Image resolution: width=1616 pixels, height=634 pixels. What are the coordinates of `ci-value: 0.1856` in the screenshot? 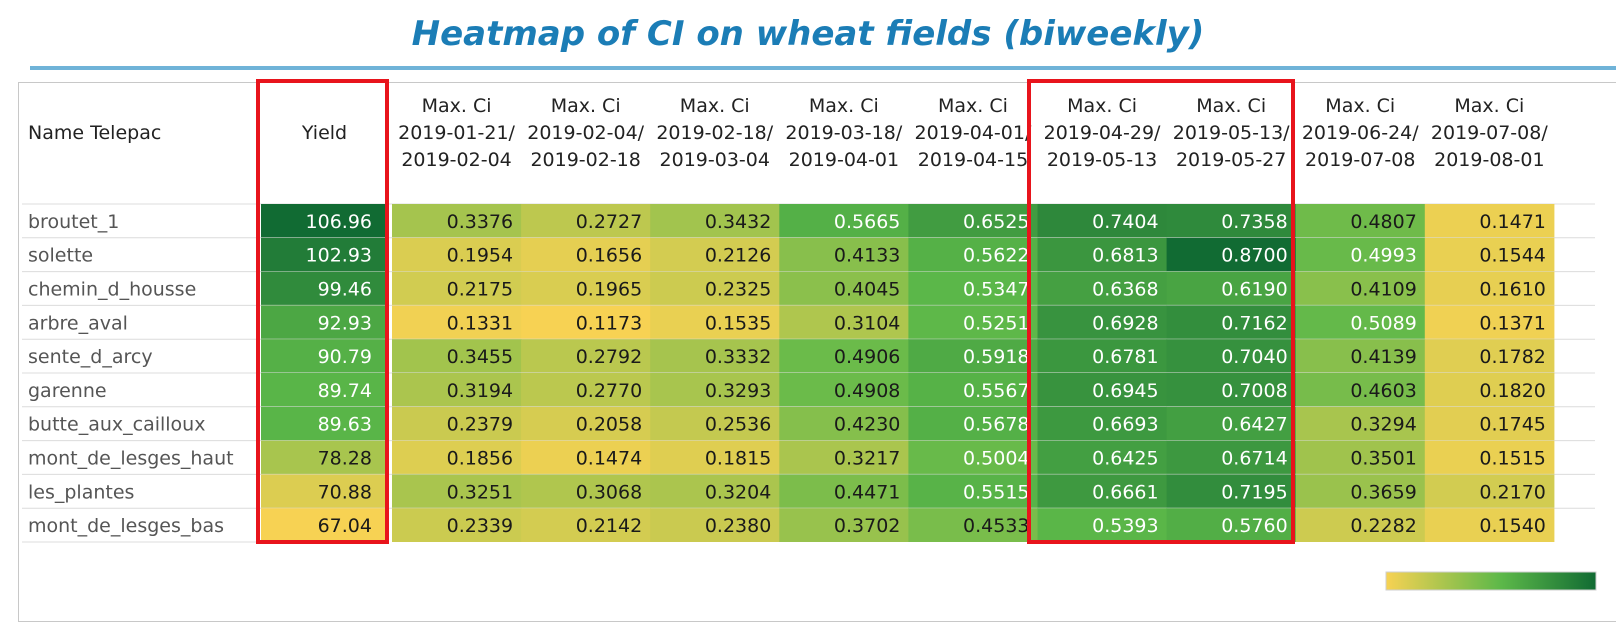 It's located at (480, 459).